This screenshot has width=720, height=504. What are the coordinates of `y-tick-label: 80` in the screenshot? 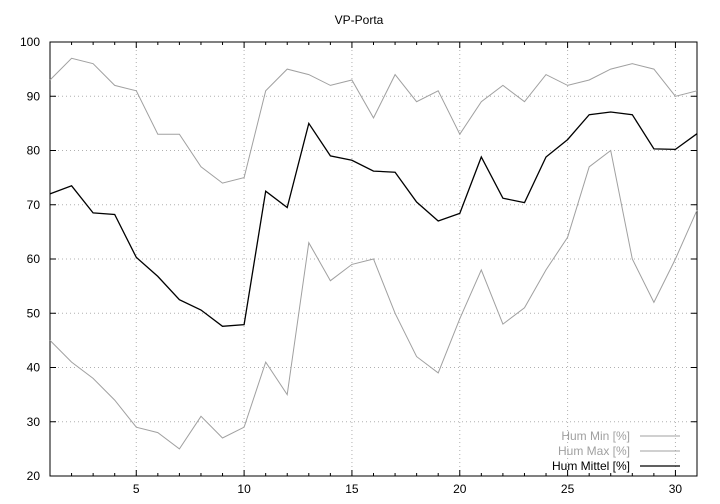 It's located at (34, 151).